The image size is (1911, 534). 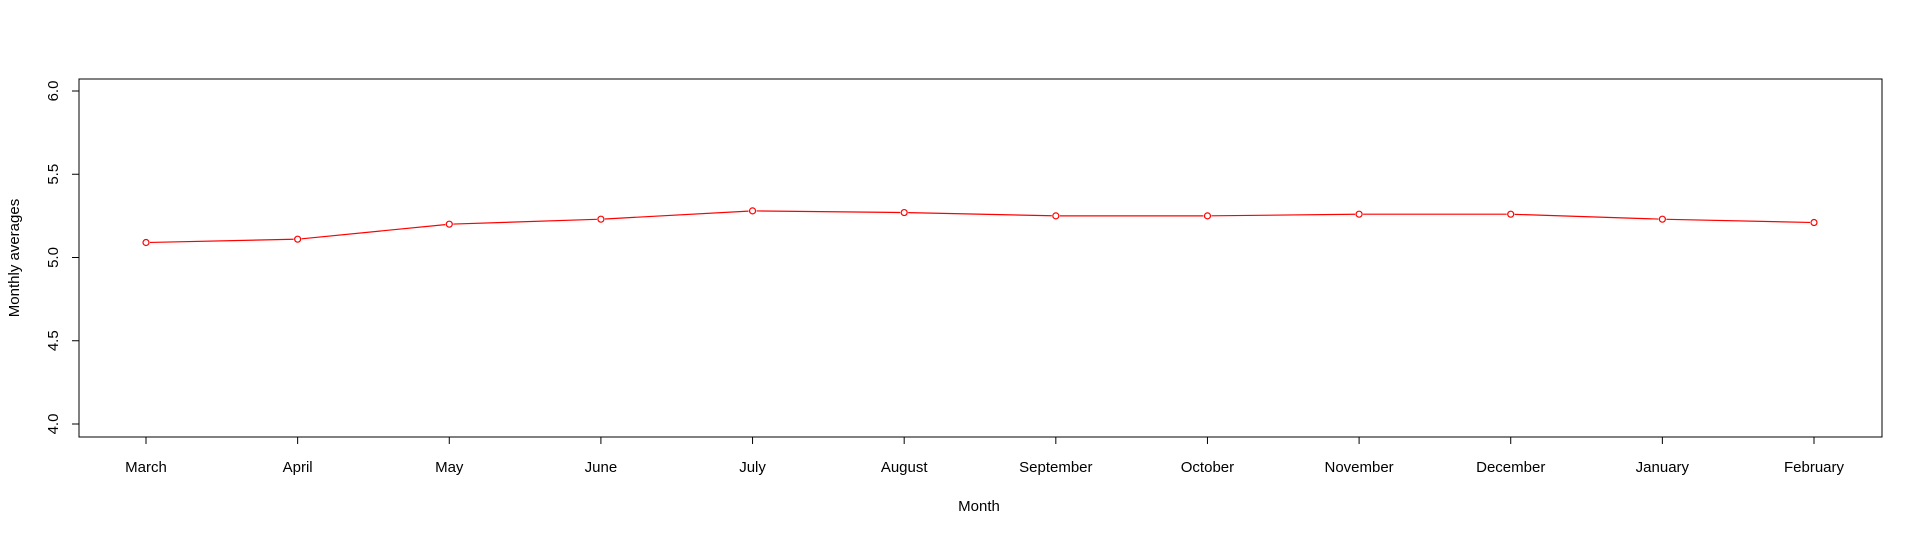 I want to click on y-axis-ticks: 4.0 4.5 5.0 5.5 6.0, so click(x=62, y=258).